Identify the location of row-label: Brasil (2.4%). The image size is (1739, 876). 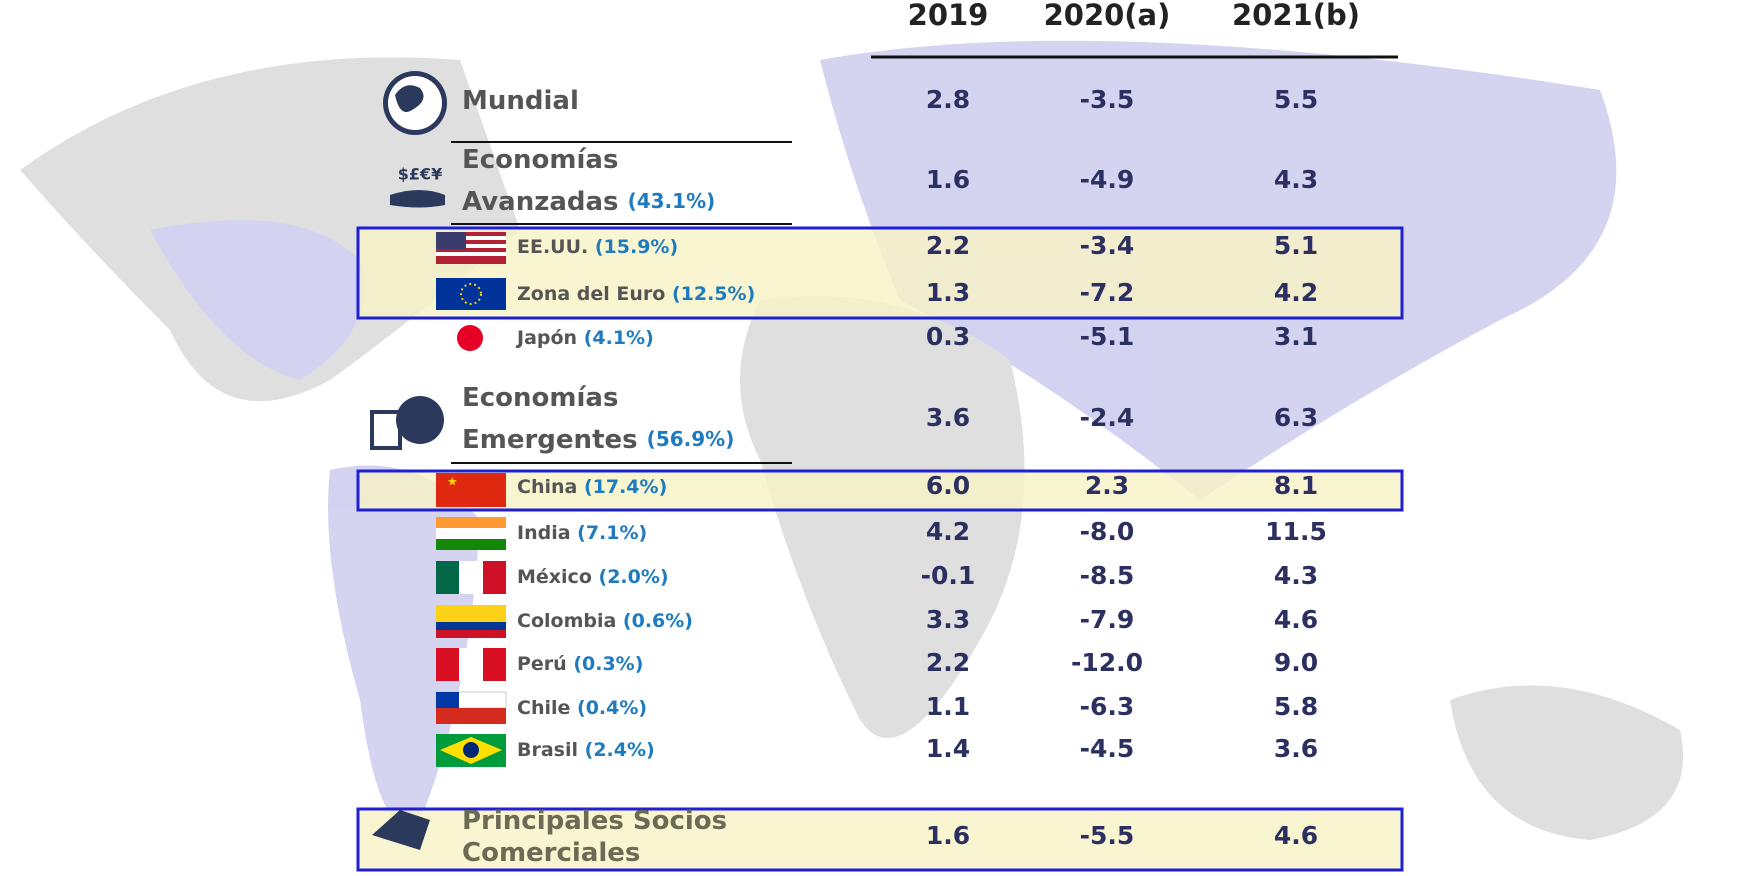
(586, 750).